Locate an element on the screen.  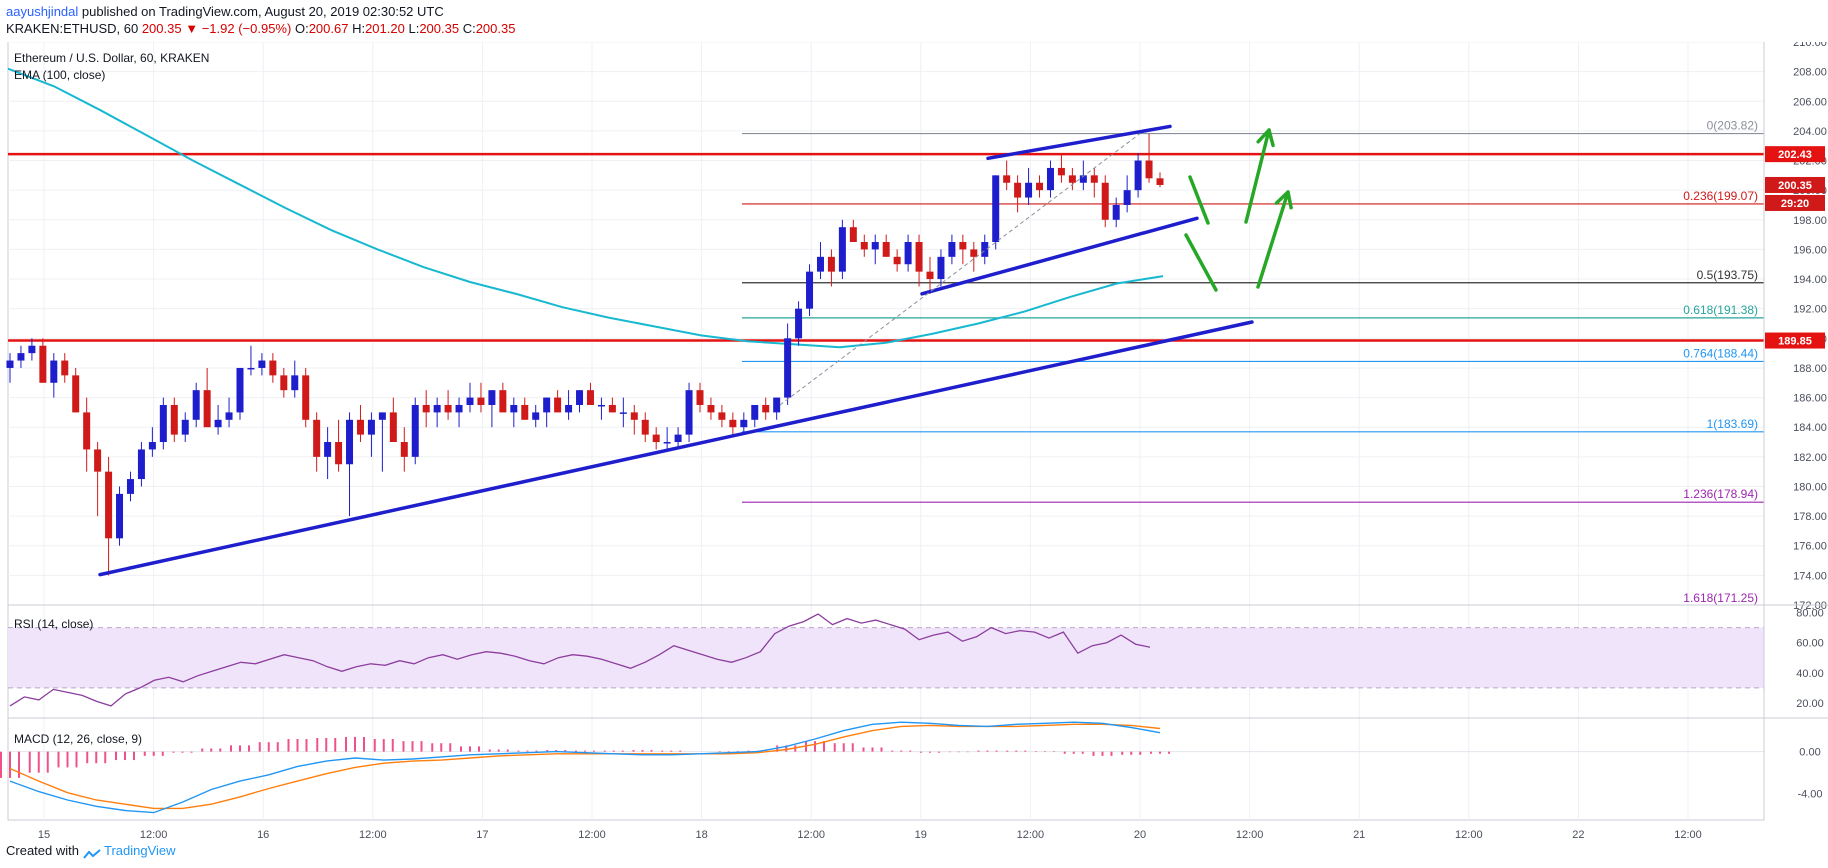
time-tick-label: 21 is located at coordinates (1359, 835).